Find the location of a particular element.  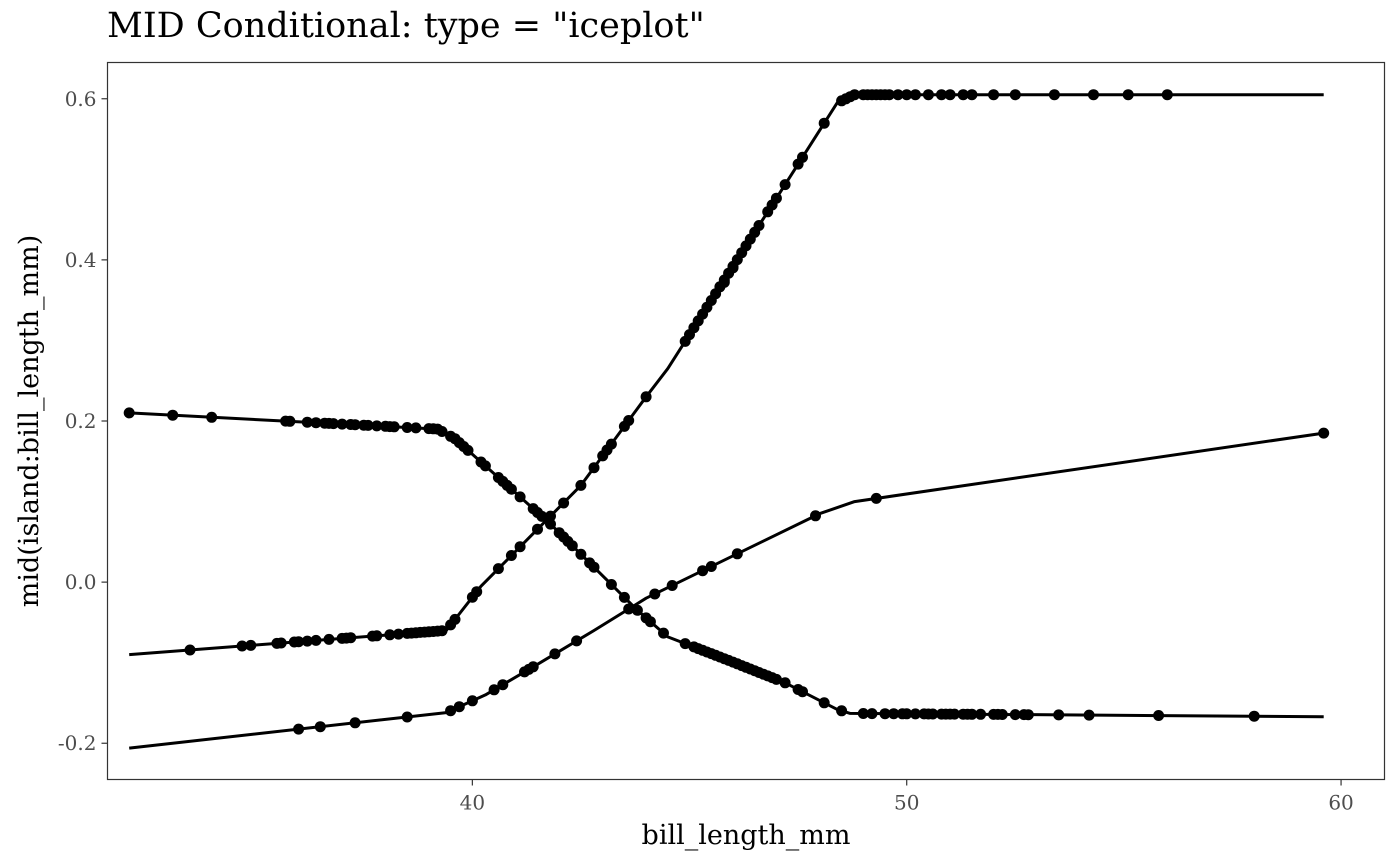

x-tick-label: 60 is located at coordinates (1340, 803).